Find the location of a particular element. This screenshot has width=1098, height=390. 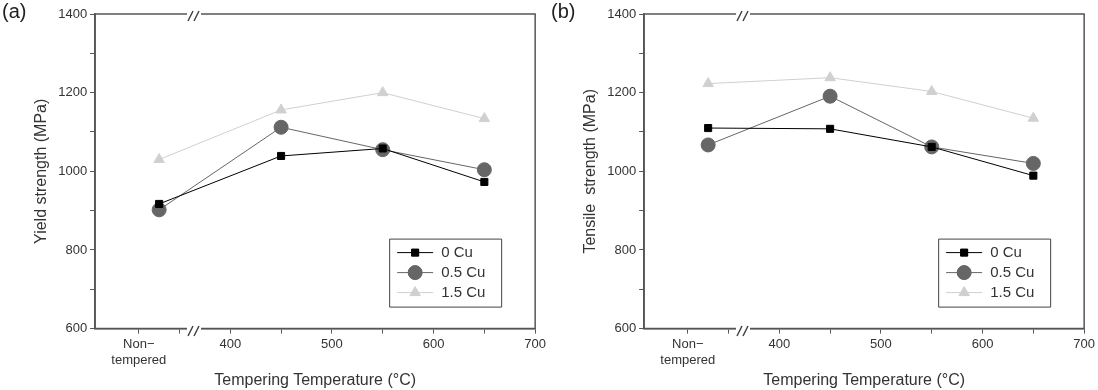

chart-title: (a) is located at coordinates (14, 11).